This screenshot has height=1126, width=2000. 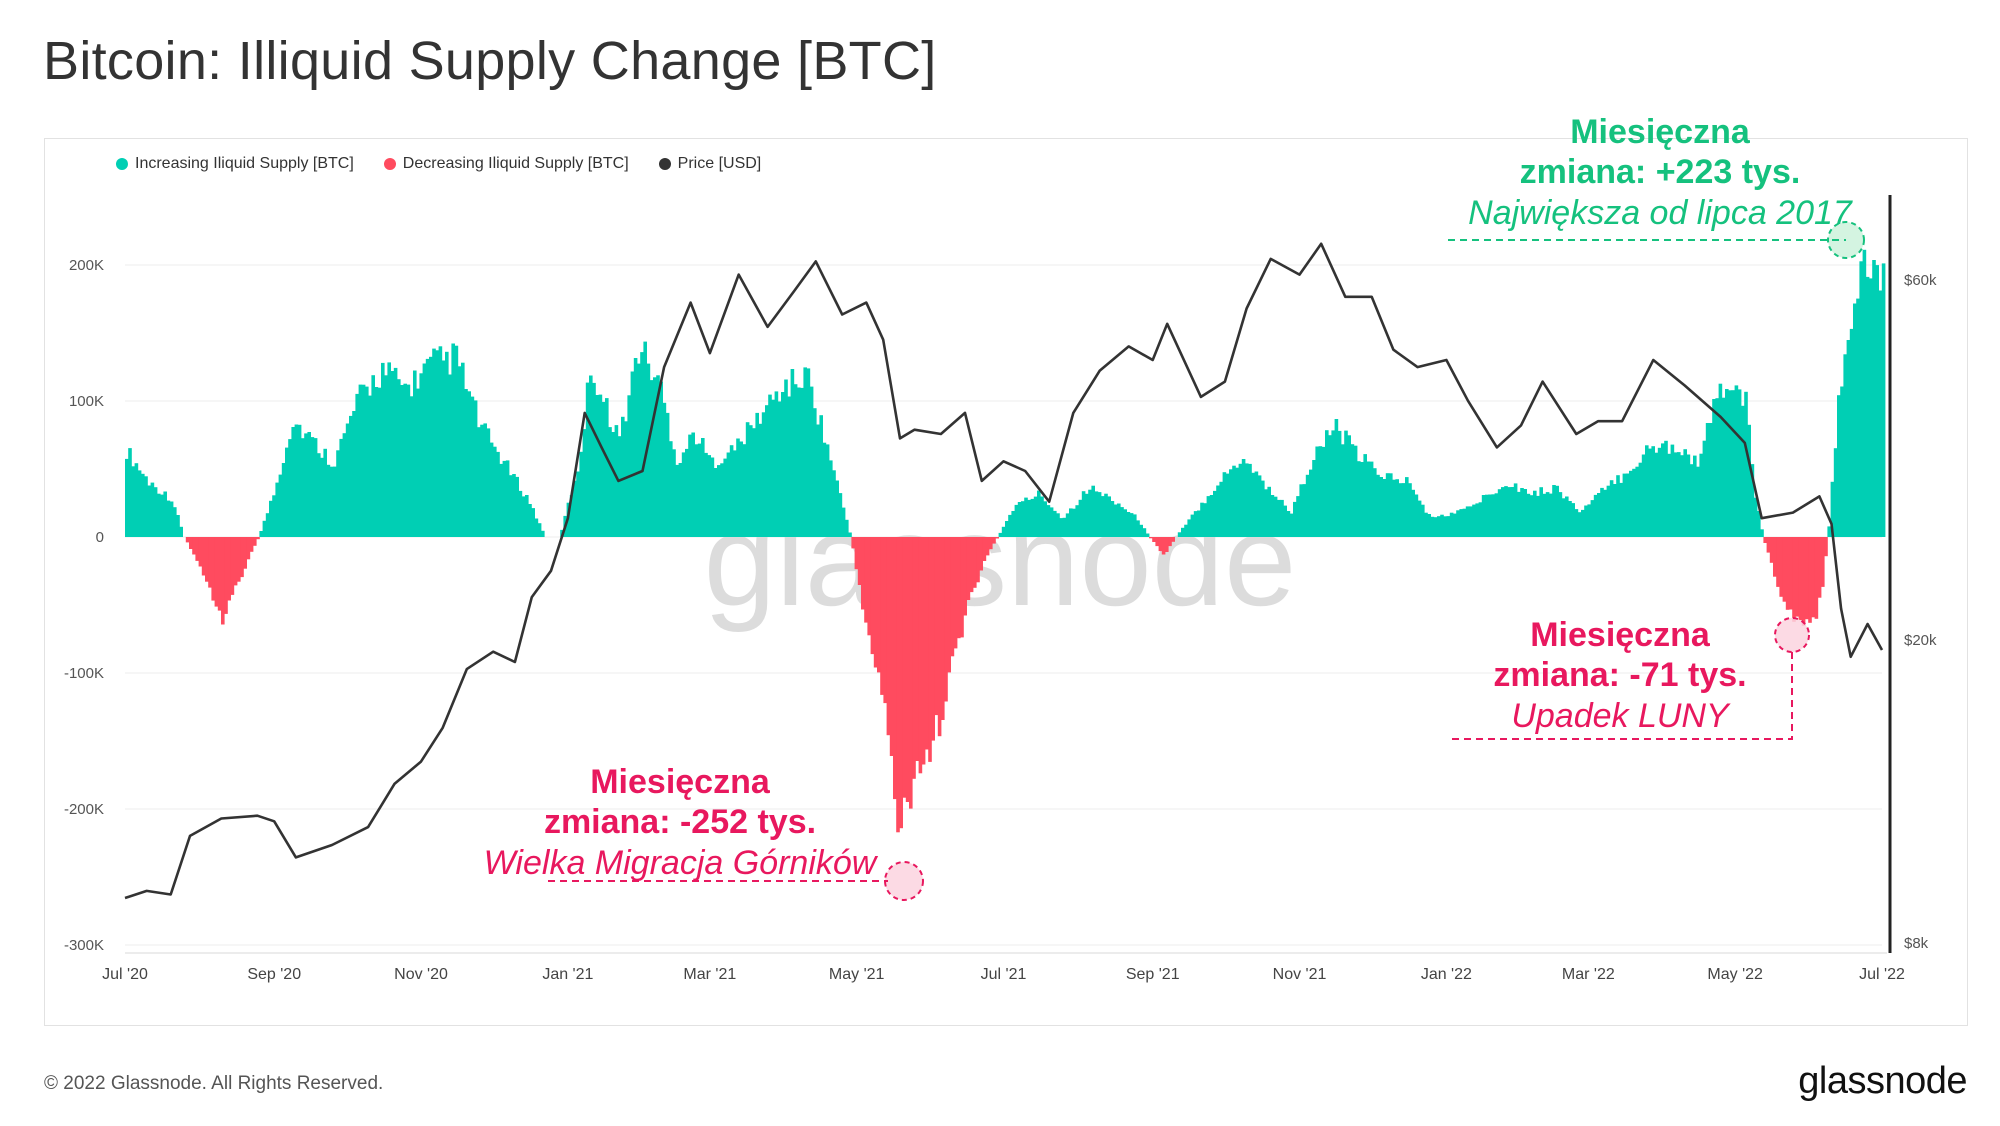 I want to click on annotation-luna-line3: Upadek LUNY, so click(x=1620, y=716).